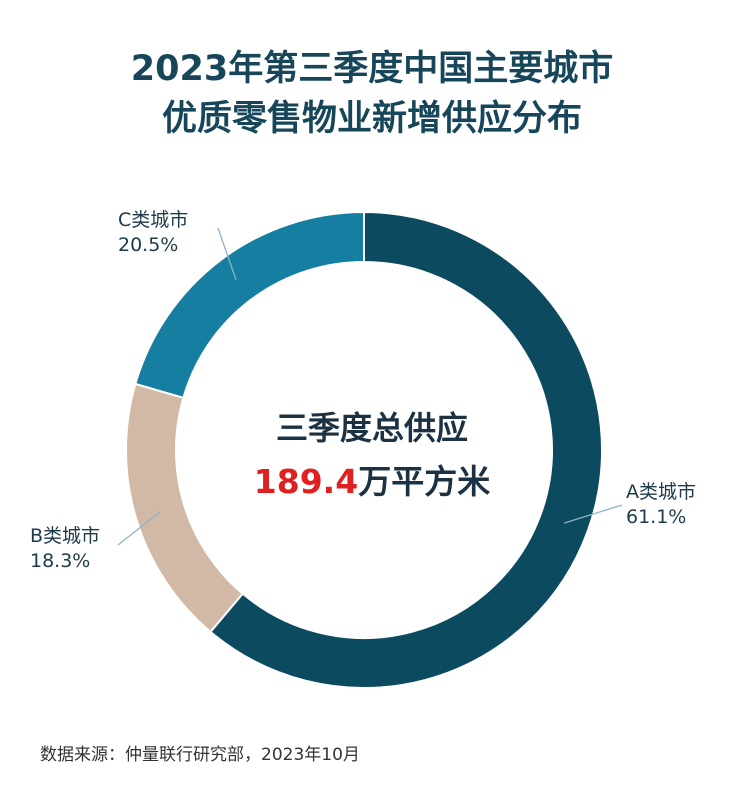  What do you see at coordinates (249, 305) in the screenshot?
I see `donut-slice-c` at bounding box center [249, 305].